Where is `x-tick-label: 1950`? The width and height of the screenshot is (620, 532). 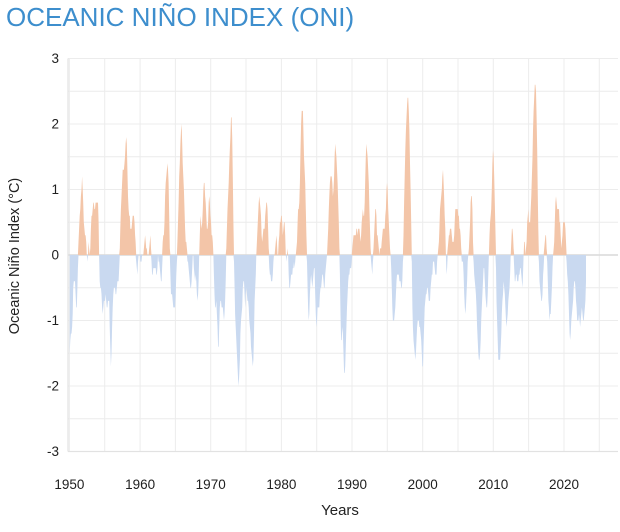 x-tick-label: 1950 is located at coordinates (69, 484).